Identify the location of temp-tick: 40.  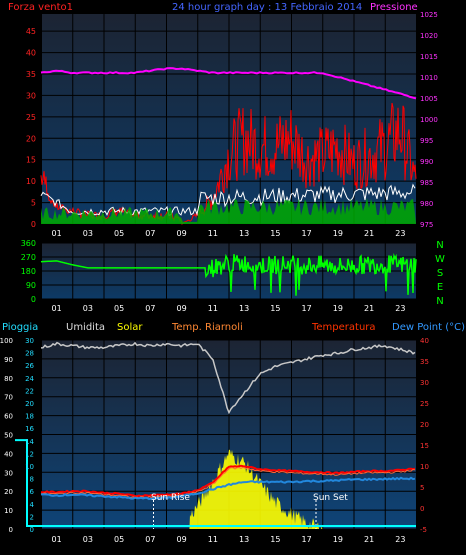
(424, 341).